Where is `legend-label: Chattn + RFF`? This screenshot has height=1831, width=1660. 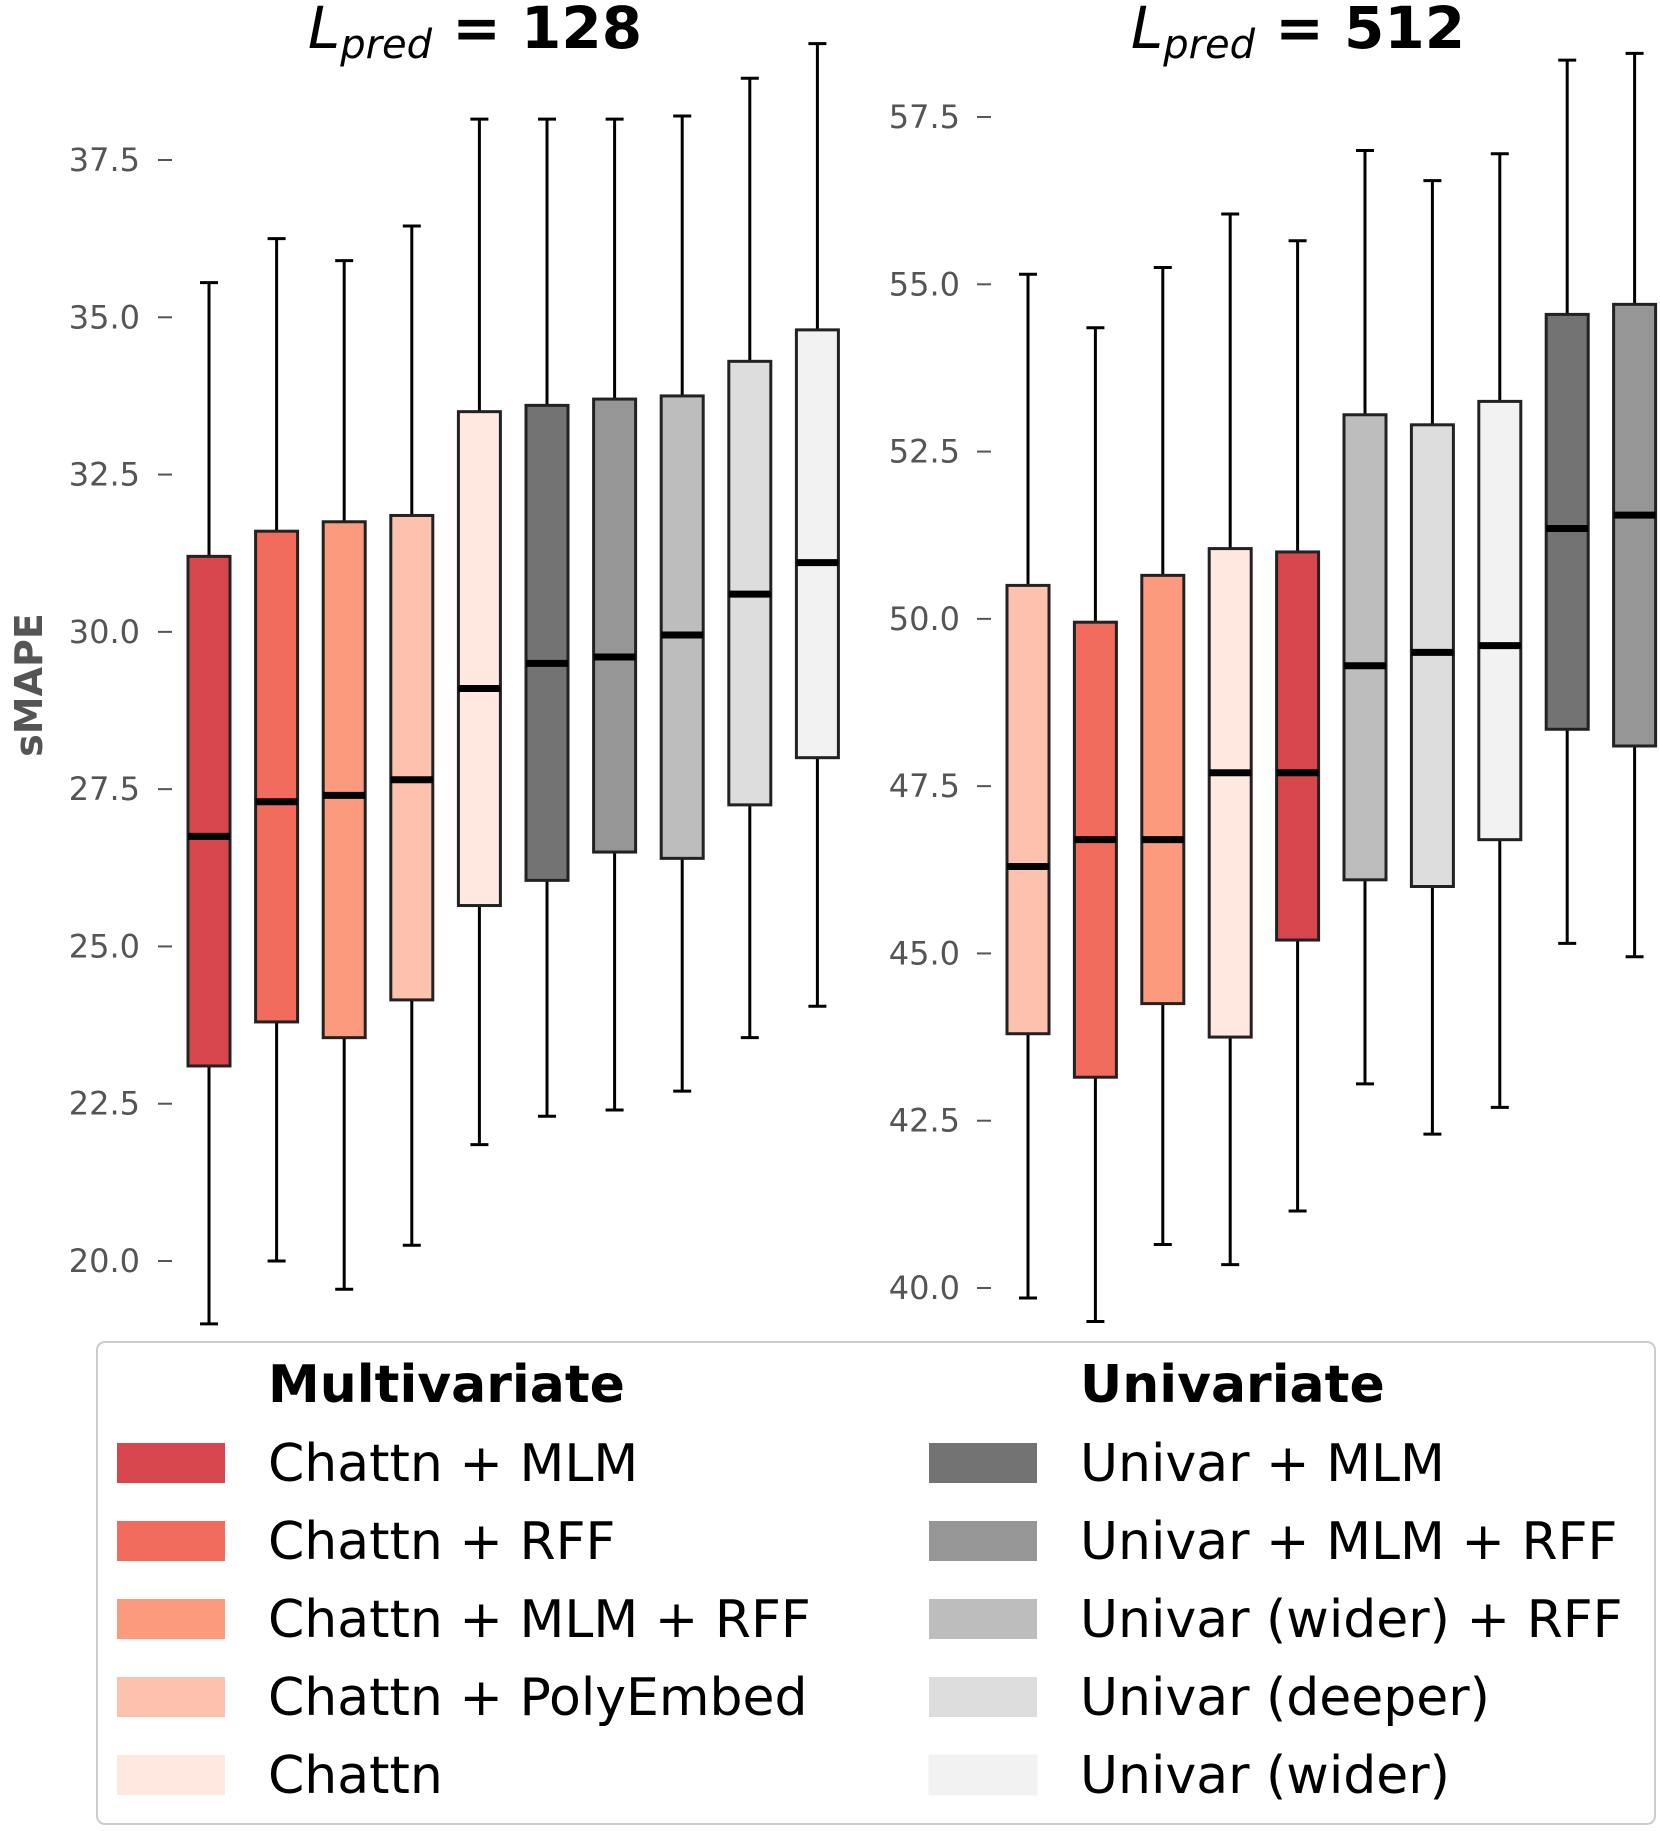 legend-label: Chattn + RFF is located at coordinates (441, 1542).